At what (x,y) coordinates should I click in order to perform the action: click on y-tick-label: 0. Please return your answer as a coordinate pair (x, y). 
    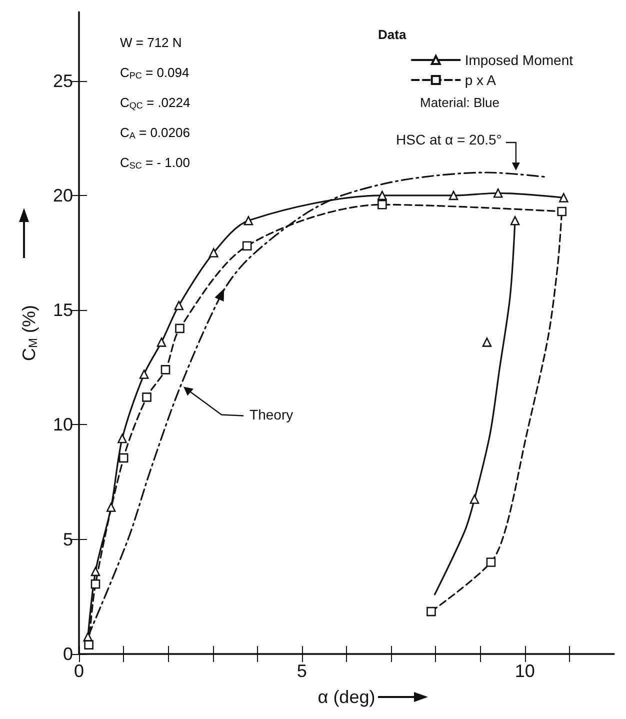
    Looking at the image, I should click on (67, 654).